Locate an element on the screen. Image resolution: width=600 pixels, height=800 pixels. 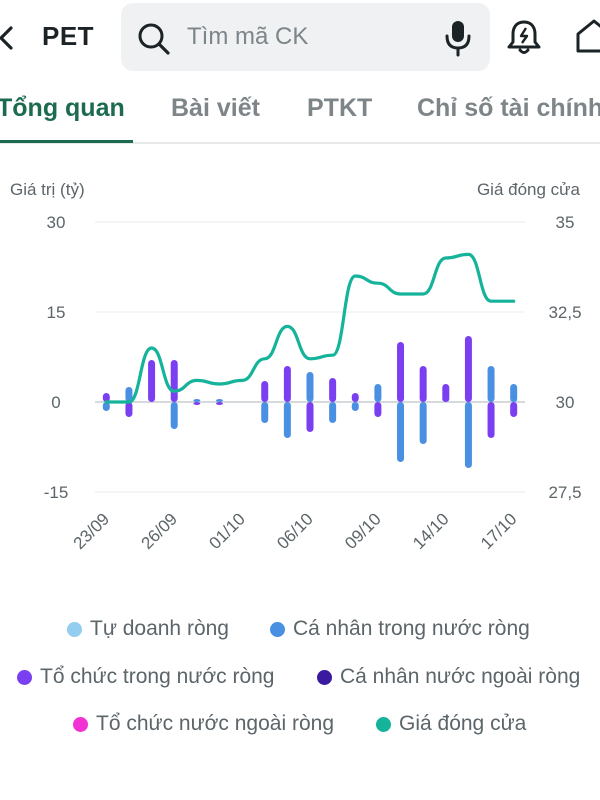
right-axis-tick-label: 32,5 is located at coordinates (564, 312).